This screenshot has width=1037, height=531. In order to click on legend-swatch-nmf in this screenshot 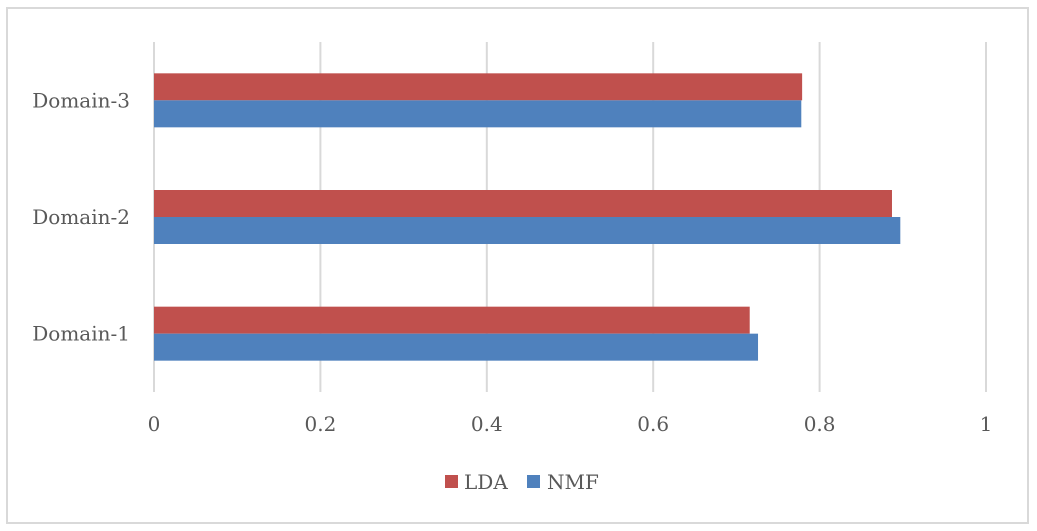, I will do `click(533, 481)`.